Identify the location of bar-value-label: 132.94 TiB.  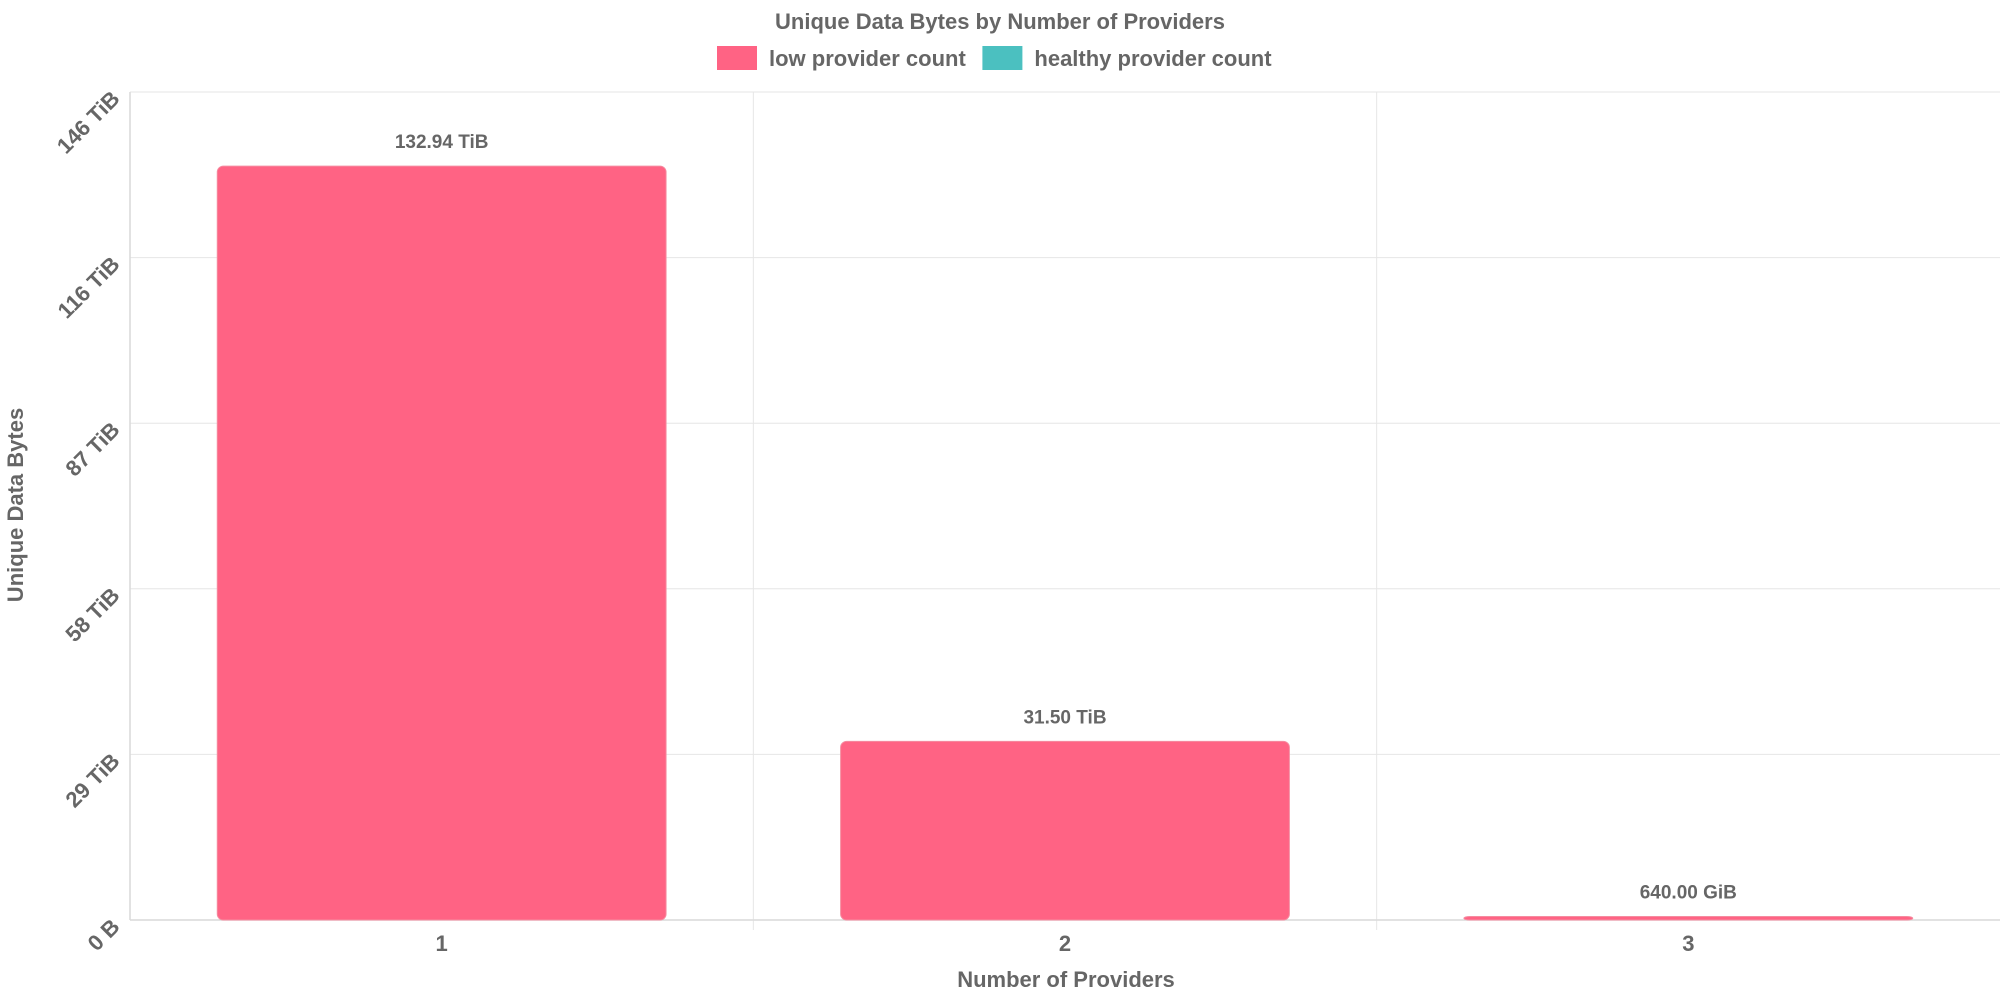
(442, 142).